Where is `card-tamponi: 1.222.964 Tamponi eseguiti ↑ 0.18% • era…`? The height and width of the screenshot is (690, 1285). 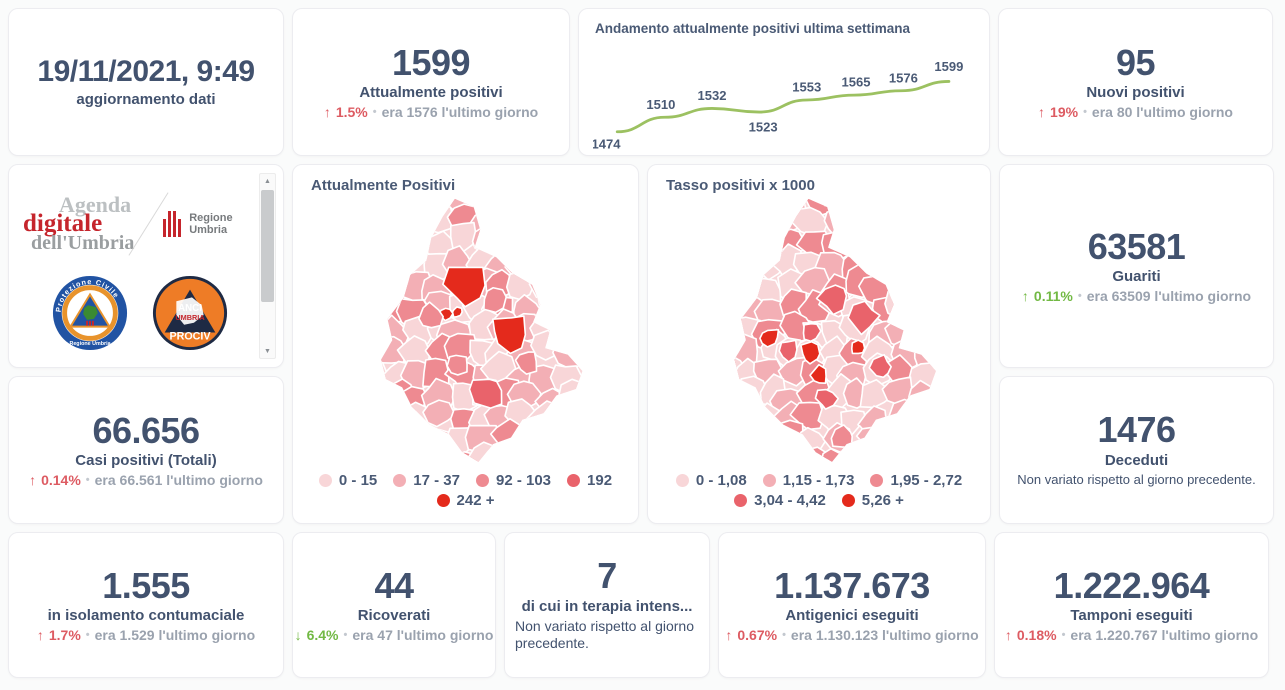
card-tamponi: 1.222.964 Tamponi eseguiti ↑ 0.18% • era… is located at coordinates (1131, 605).